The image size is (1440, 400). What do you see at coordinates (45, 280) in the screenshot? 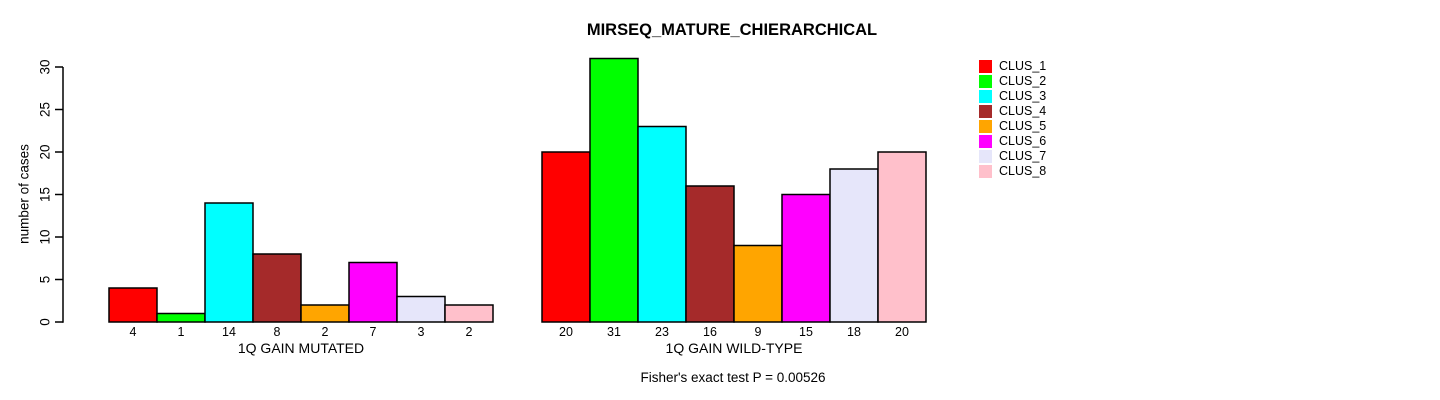
I see `y-axis-tick-label: 5` at bounding box center [45, 280].